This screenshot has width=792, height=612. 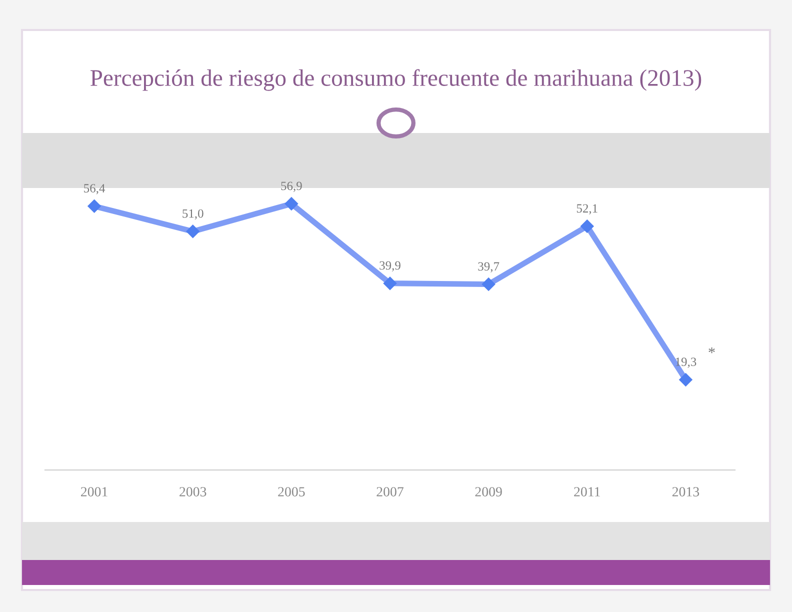 What do you see at coordinates (291, 187) in the screenshot?
I see `data-label: 56,9` at bounding box center [291, 187].